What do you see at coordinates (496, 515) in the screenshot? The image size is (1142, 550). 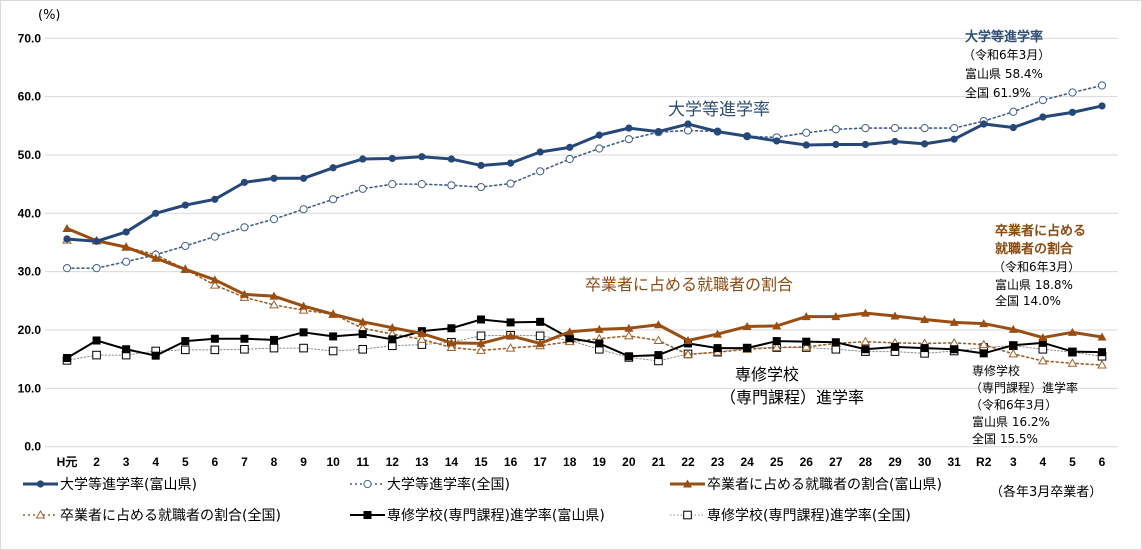 I see `legend-label: 専修学校(専門課程)進学率(富山県)` at bounding box center [496, 515].